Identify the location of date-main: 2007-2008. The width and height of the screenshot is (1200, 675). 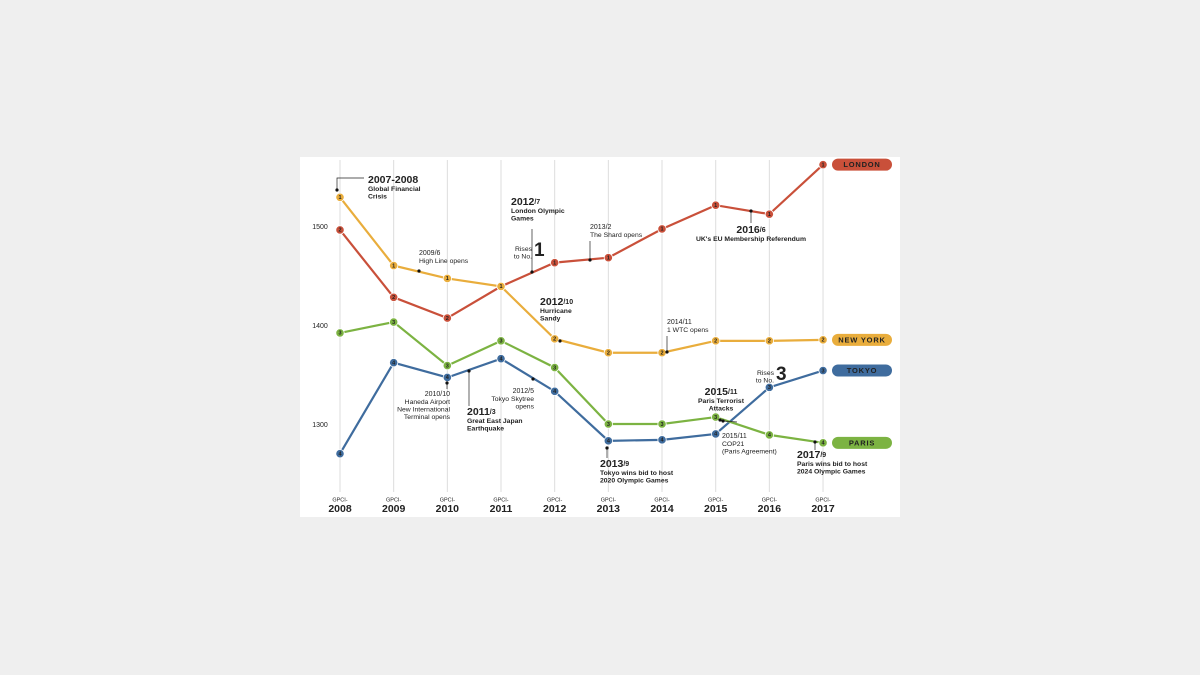
(393, 180).